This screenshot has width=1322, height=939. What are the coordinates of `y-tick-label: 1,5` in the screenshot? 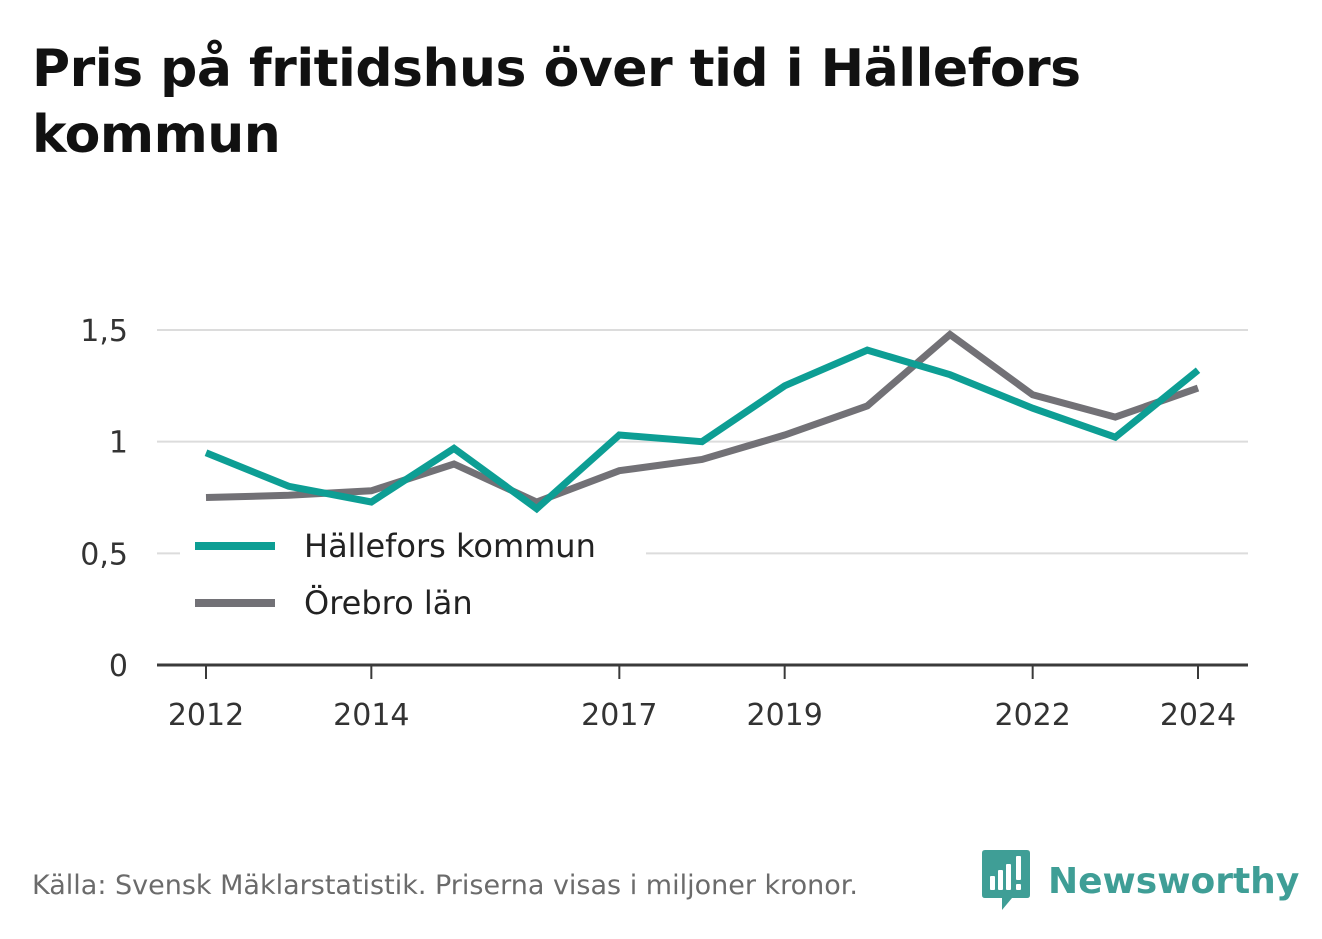 It's located at (104, 331).